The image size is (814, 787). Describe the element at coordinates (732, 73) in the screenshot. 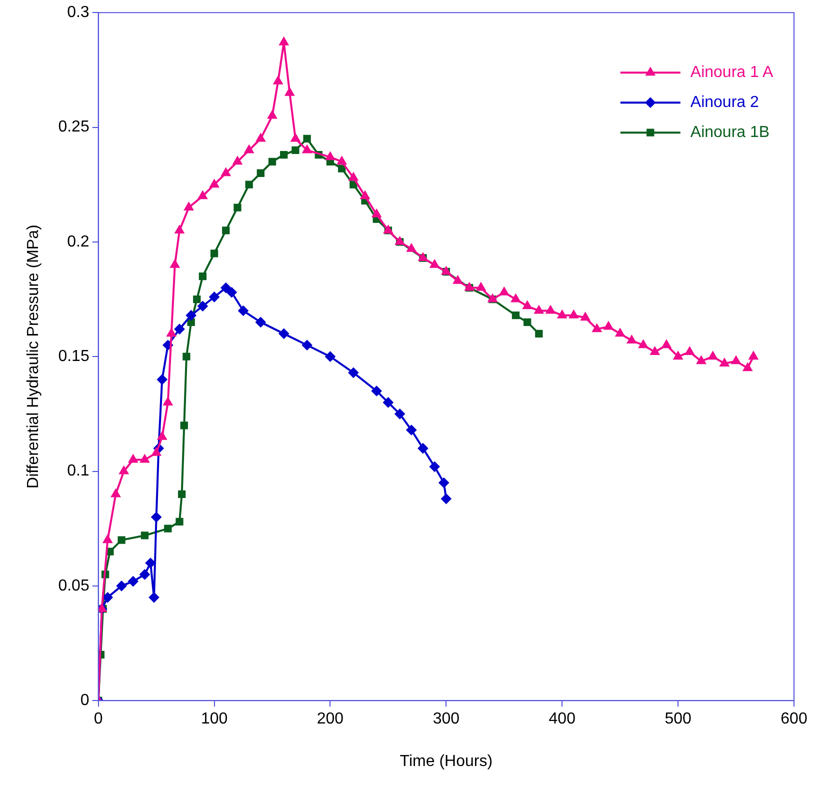

I see `legend-label: Ainoura 1 A` at that location.